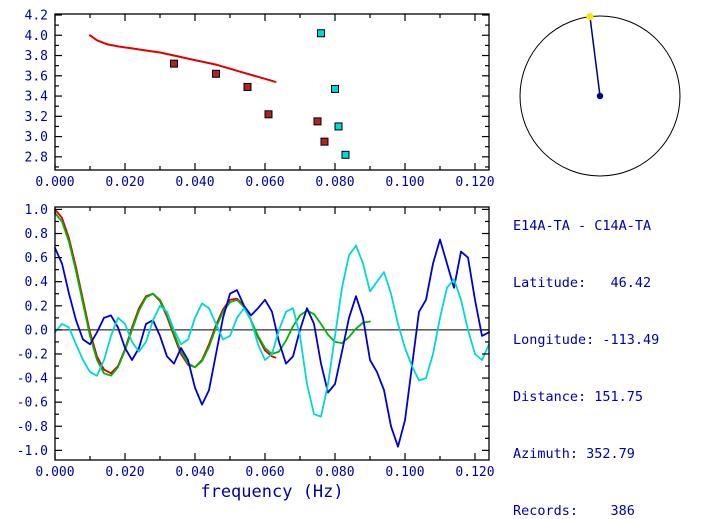 Image resolution: width=702 pixels, height=519 pixels. I want to click on latitude-row: Latitude: 46.42, so click(582, 283).